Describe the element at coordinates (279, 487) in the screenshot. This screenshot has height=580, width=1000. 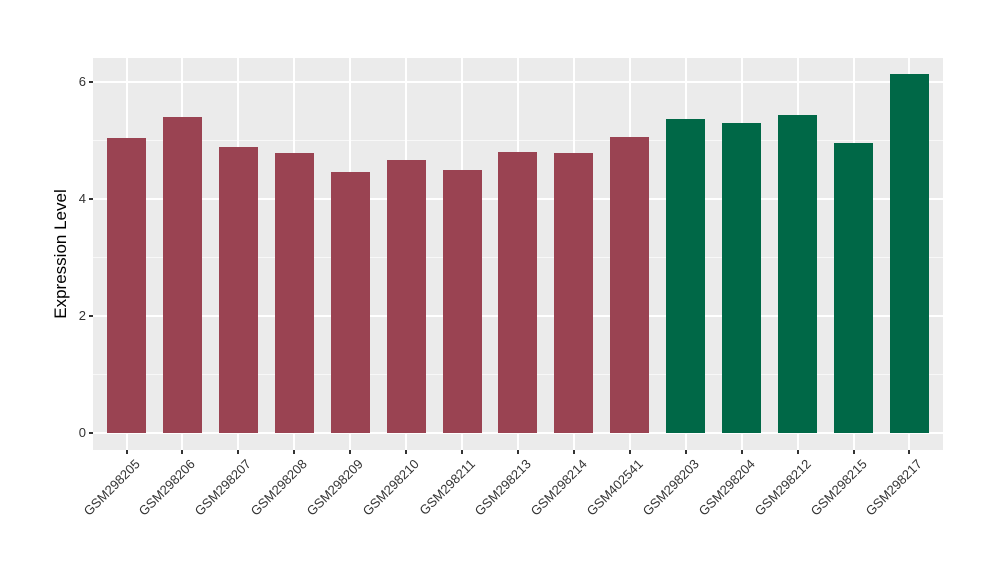
I see `x-tick-label-GSM298208: GSM298208` at that location.